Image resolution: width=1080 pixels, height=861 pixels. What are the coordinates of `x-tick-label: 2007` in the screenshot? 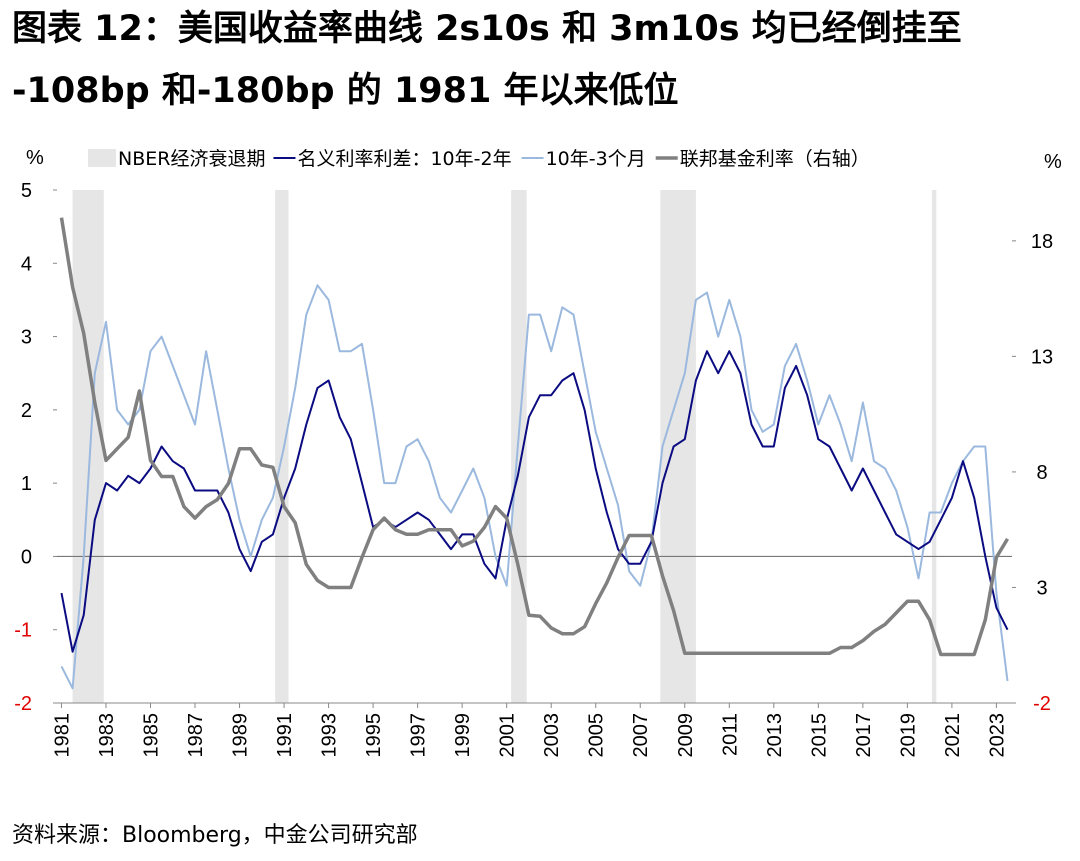 It's located at (641, 735).